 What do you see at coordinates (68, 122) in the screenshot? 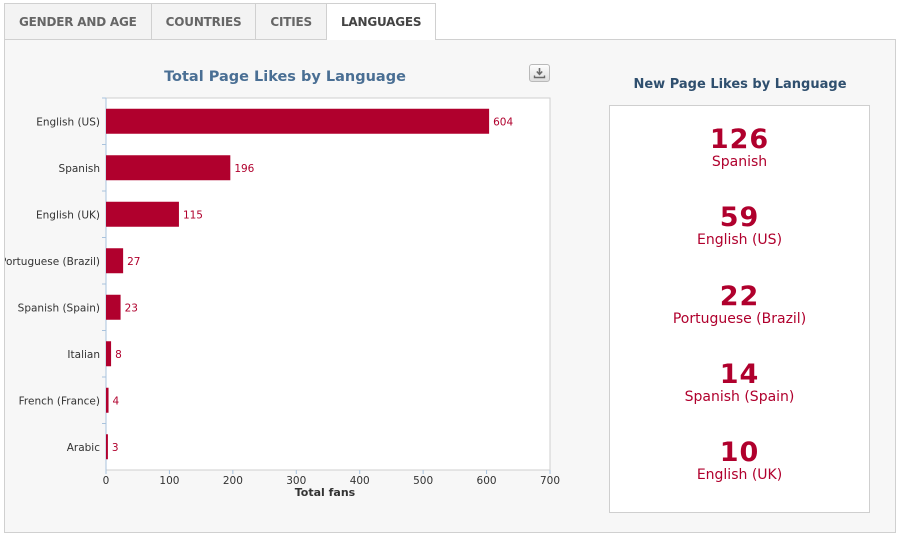
I see `y-tick-label: English (US)` at bounding box center [68, 122].